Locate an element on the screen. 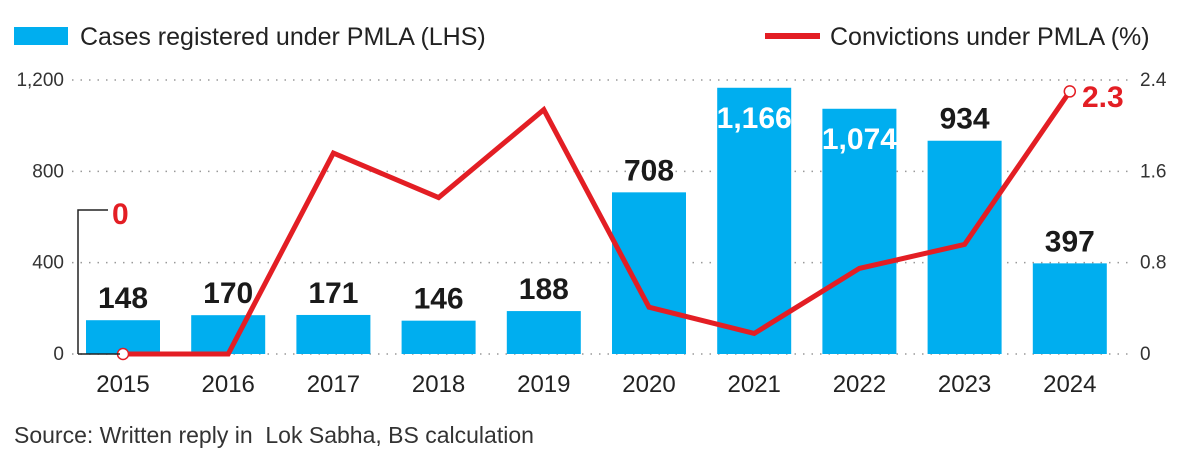 The image size is (1200, 455). bar-value-label: 170 is located at coordinates (228, 293).